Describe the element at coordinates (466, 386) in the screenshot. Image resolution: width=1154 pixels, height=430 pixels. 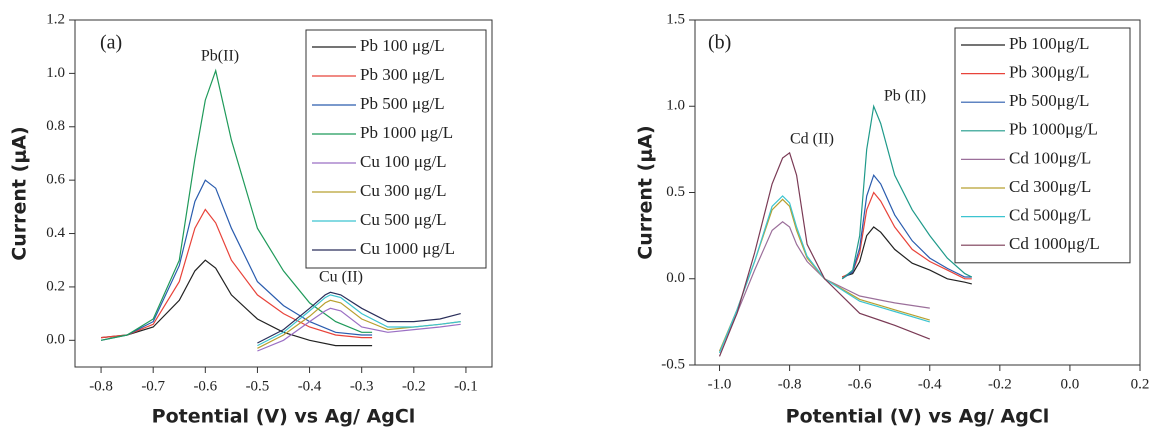
I see `x-tick-label: -0.1` at that location.